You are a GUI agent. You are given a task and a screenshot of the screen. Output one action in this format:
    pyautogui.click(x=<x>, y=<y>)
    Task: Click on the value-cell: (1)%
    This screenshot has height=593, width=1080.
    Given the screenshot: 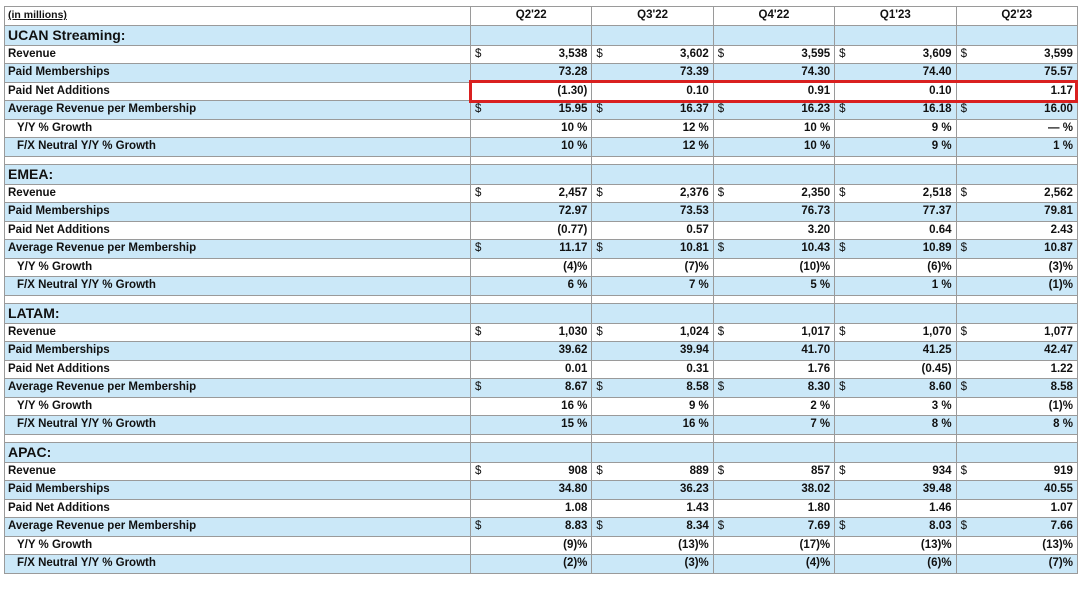 What is the action you would take?
    pyautogui.click(x=1016, y=286)
    